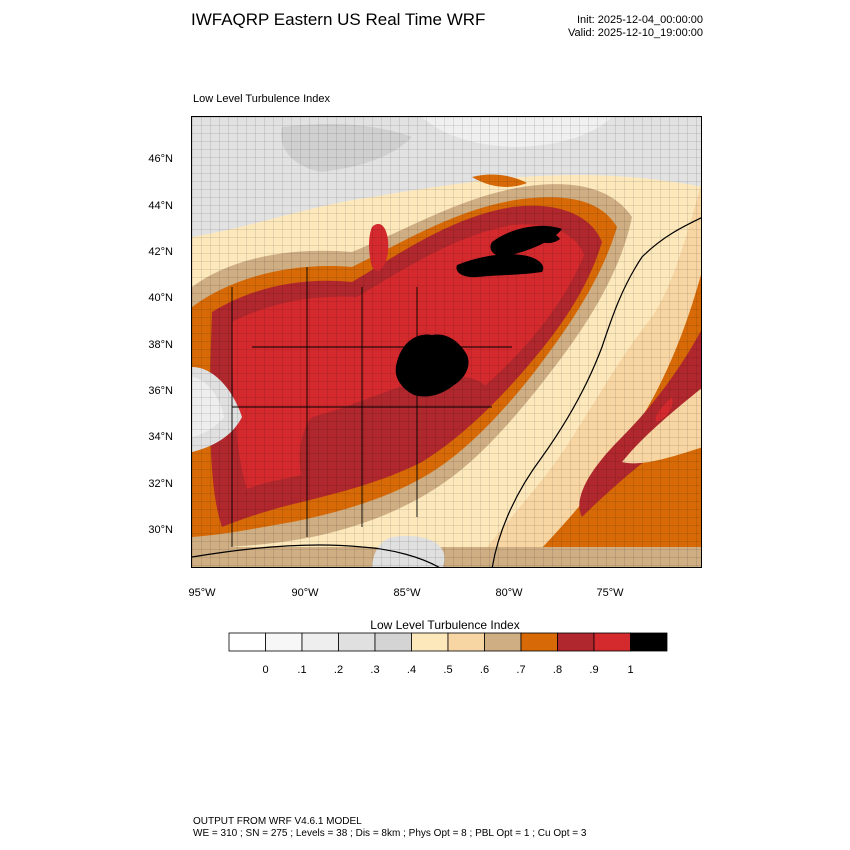 This screenshot has height=850, width=850. I want to click on lat-label: 30°N, so click(160, 530).